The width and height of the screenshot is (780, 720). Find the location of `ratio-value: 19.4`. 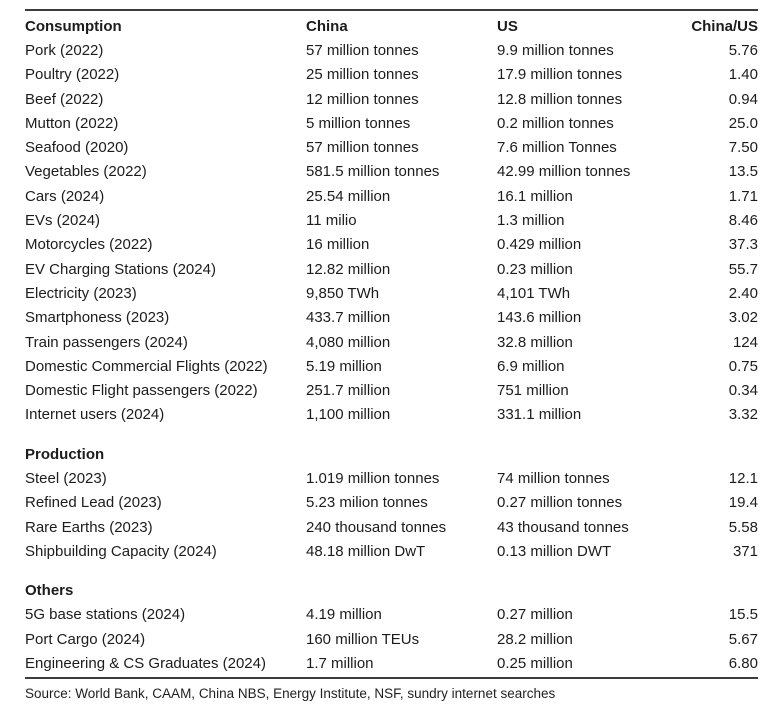

ratio-value: 19.4 is located at coordinates (743, 503).